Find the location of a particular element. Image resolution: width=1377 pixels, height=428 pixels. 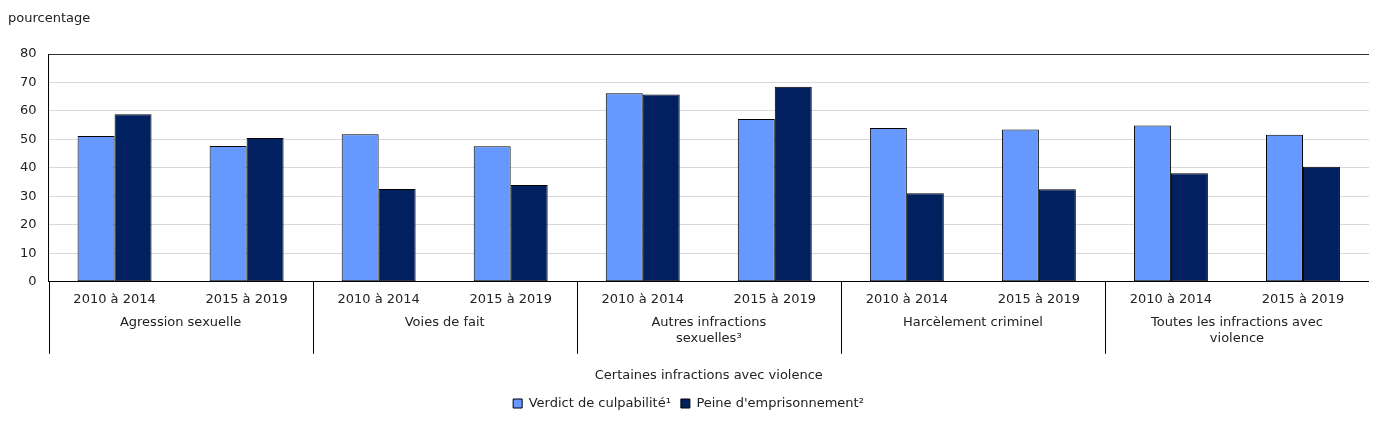

y-tick-label: 50 is located at coordinates (28, 138).